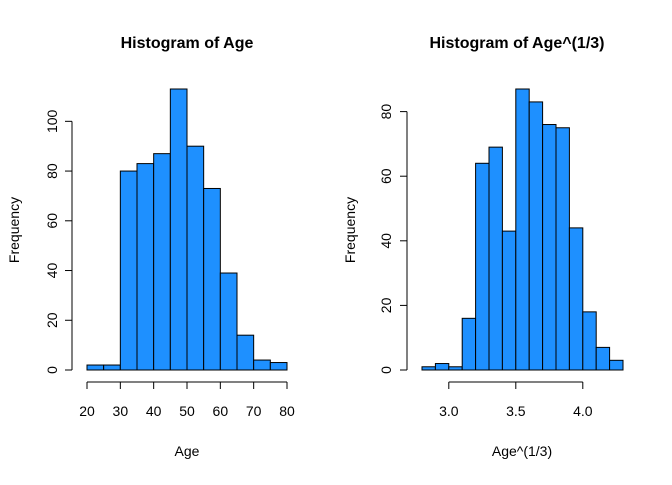 The width and height of the screenshot is (672, 485). Describe the element at coordinates (517, 43) in the screenshot. I see `chart-title: Histogram of Age^(1/3)` at that location.